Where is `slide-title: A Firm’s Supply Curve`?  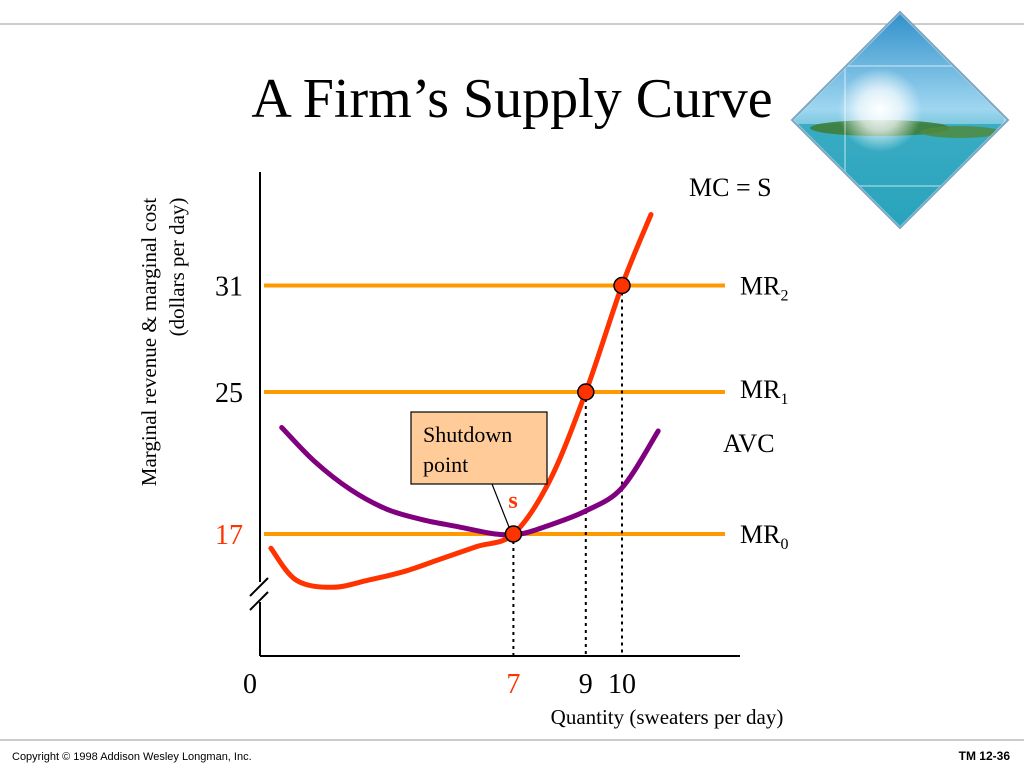
slide-title: A Firm’s Supply Curve is located at coordinates (511, 99).